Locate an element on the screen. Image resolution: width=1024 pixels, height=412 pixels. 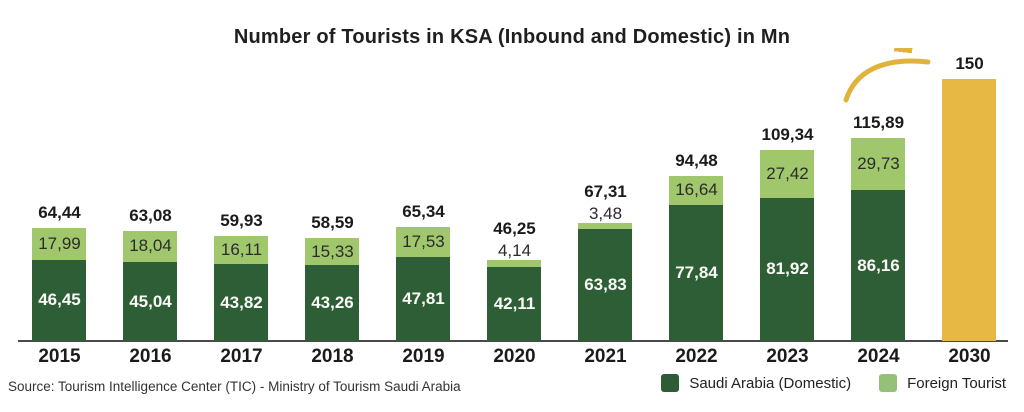
year-label: 2030 is located at coordinates (969, 356).